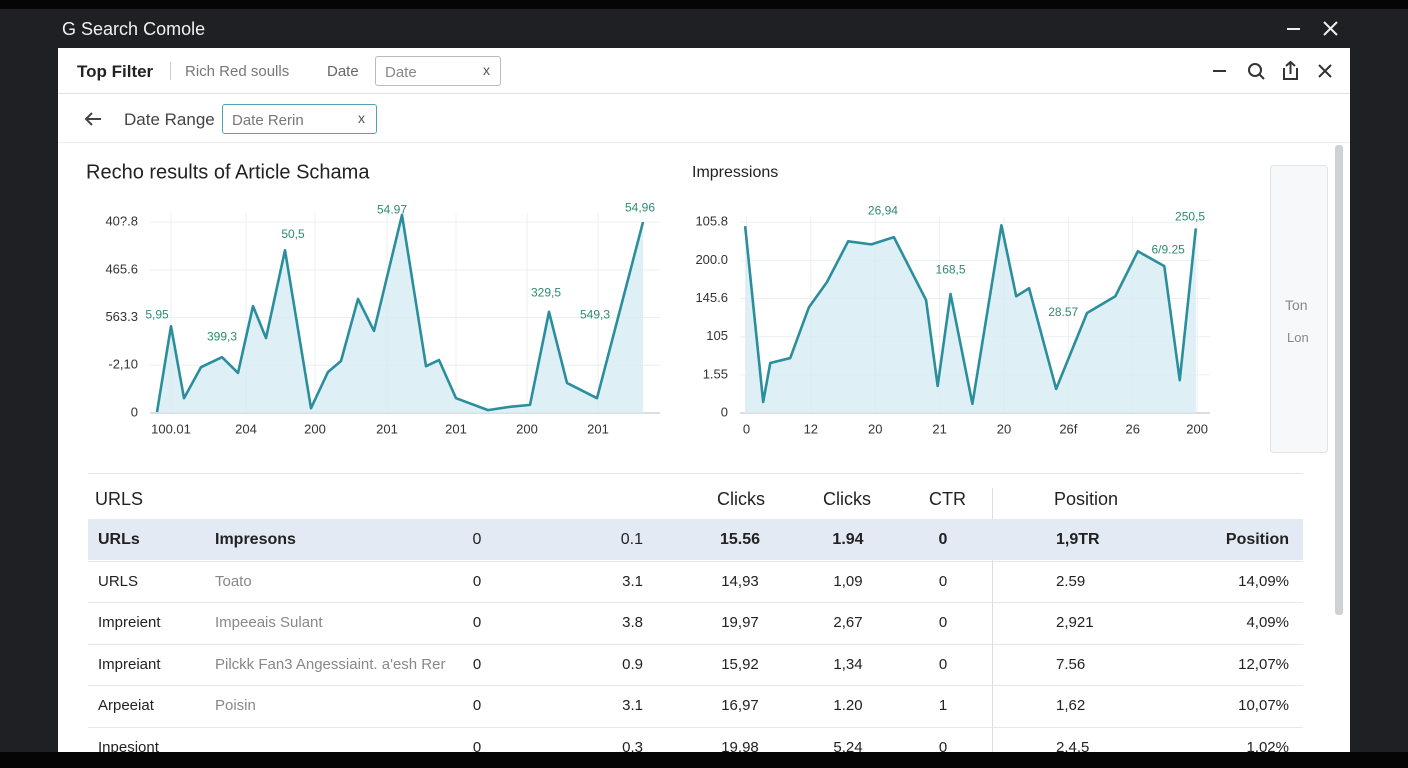 This screenshot has height=768, width=1408. Describe the element at coordinates (848, 664) in the screenshot. I see `cell: 1,34` at that location.